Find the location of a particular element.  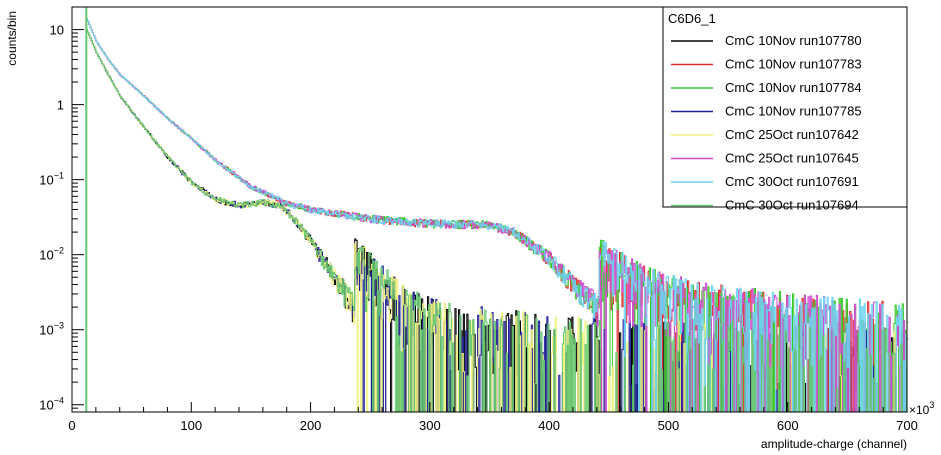

x-tick-label: 0 is located at coordinates (71, 425).